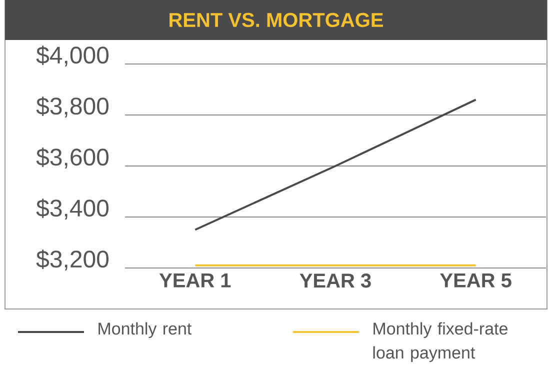  What do you see at coordinates (72, 158) in the screenshot?
I see `y-tick-label: $3,600` at bounding box center [72, 158].